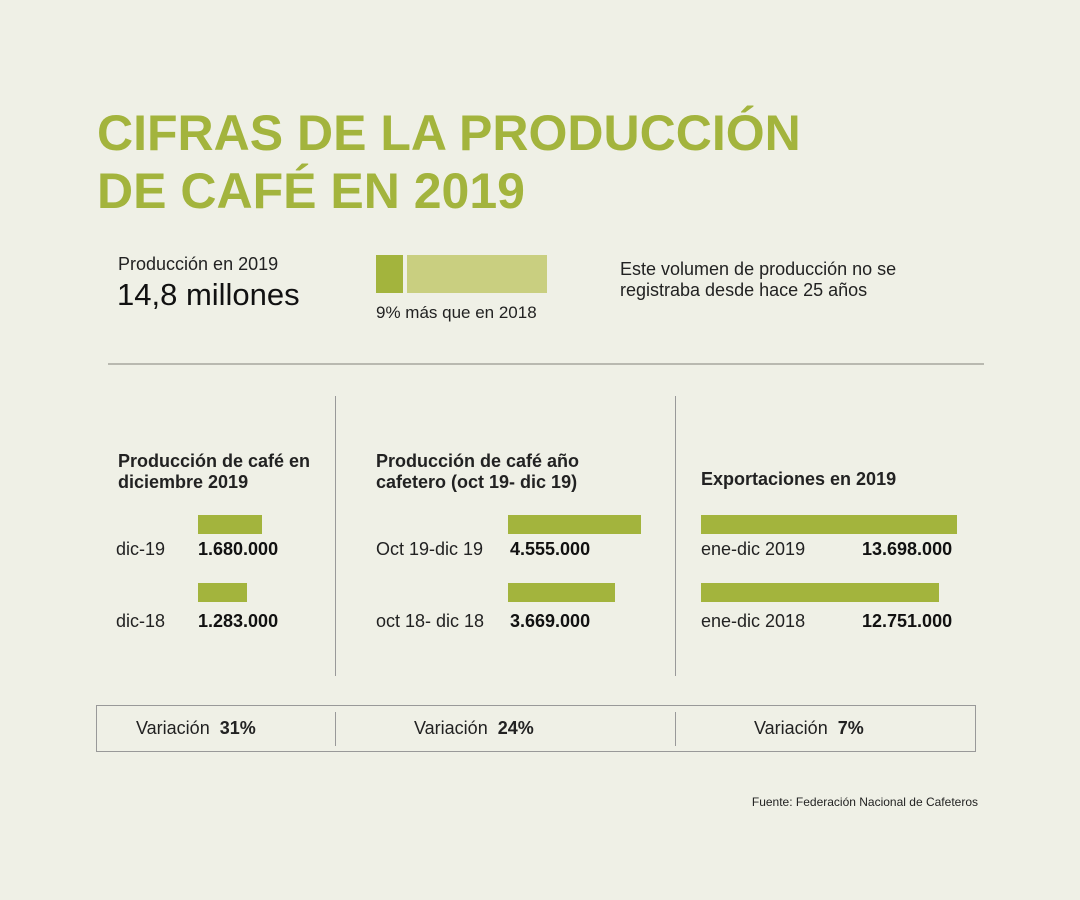  I want to click on chart-2-category-2019: Oct 19-dic 19, so click(430, 549).